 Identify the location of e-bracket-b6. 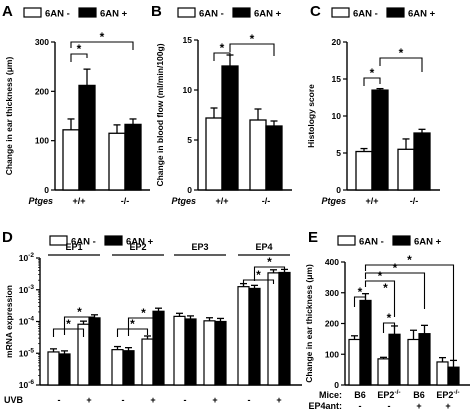
(360, 301).